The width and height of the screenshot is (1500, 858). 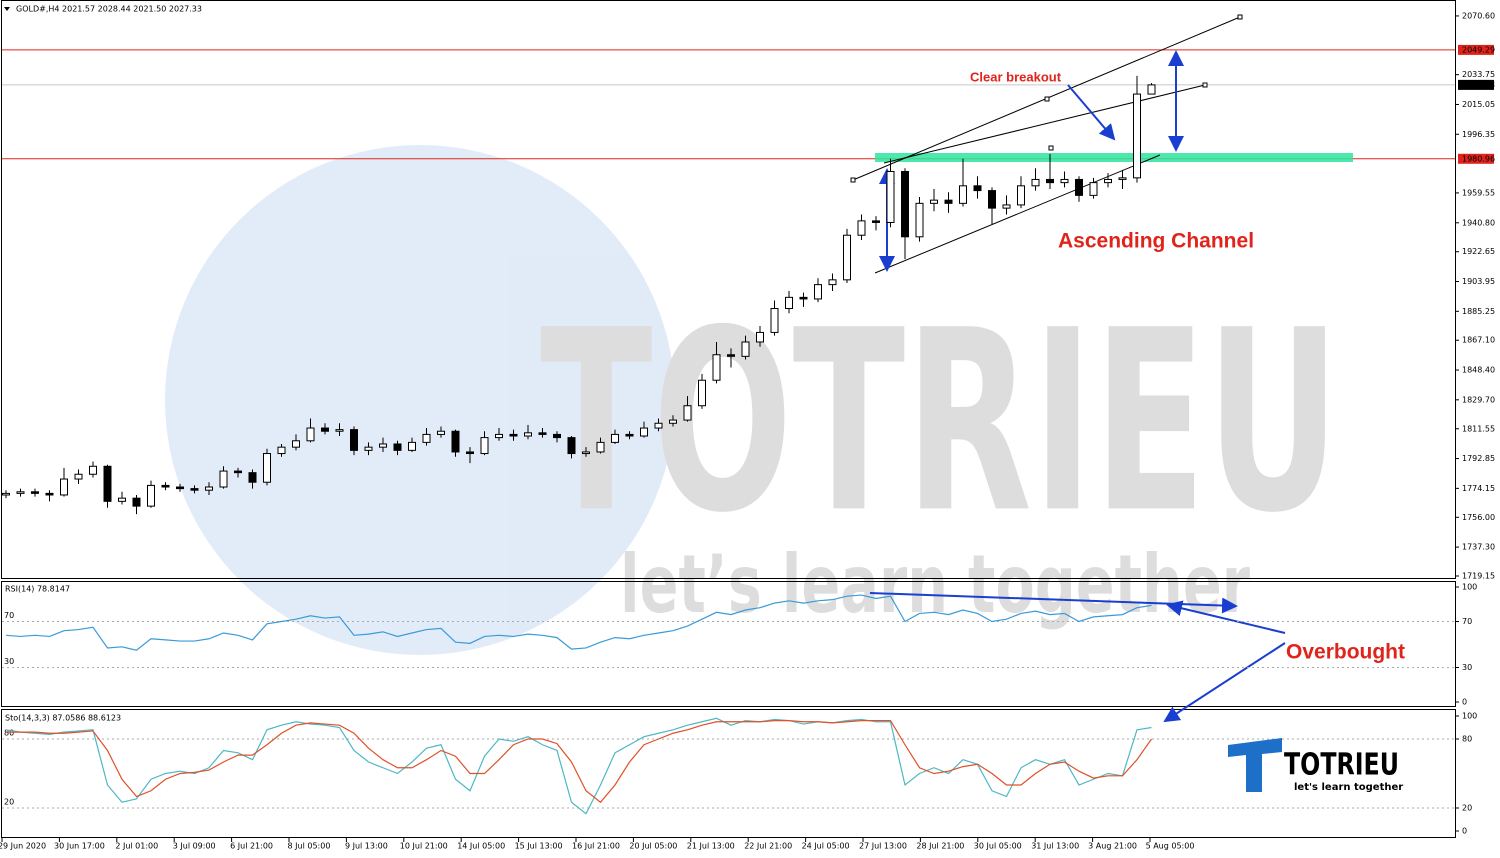 I want to click on indicator-title: Sto(14,3,3) 87.0586 88.6123, so click(x=63, y=718).